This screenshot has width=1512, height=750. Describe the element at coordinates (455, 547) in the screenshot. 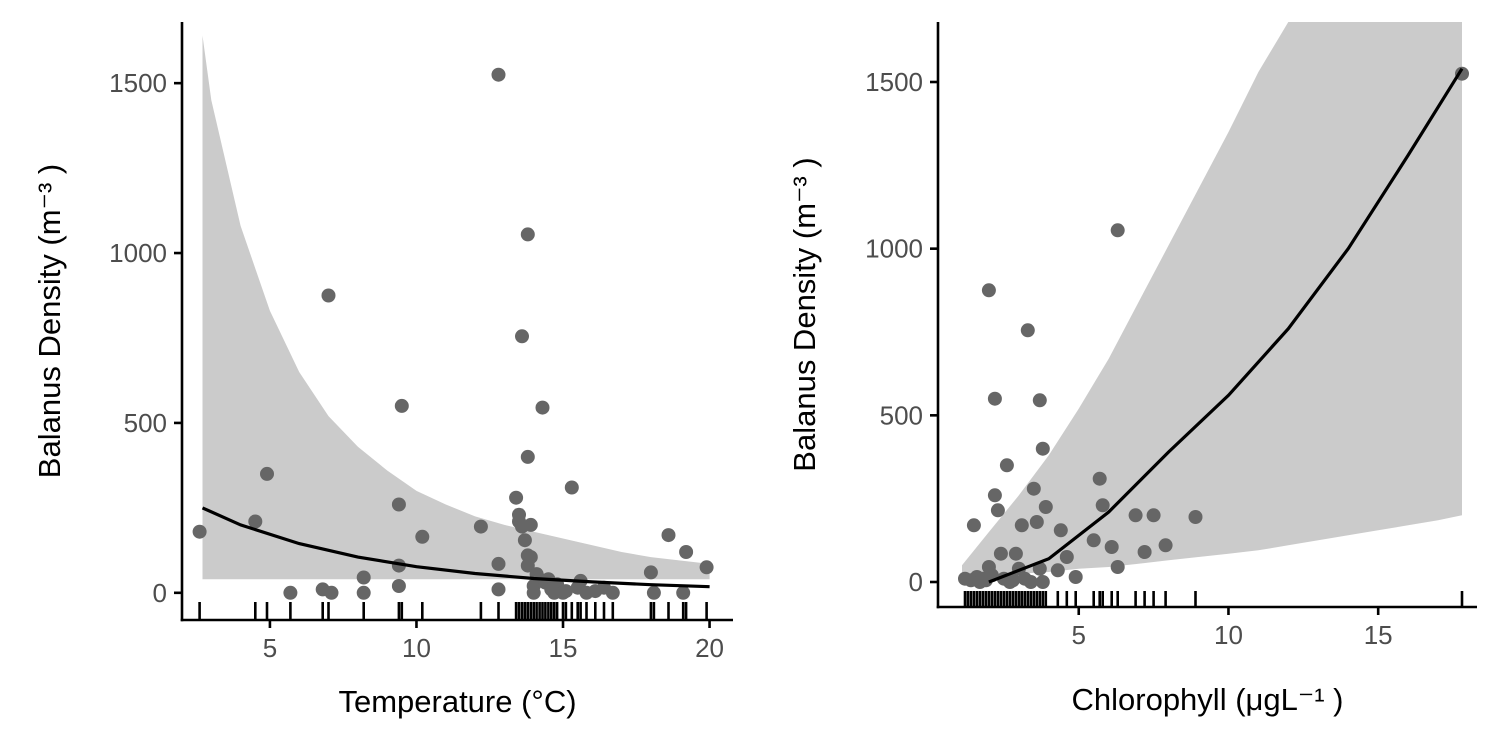

I see `fit-line` at that location.